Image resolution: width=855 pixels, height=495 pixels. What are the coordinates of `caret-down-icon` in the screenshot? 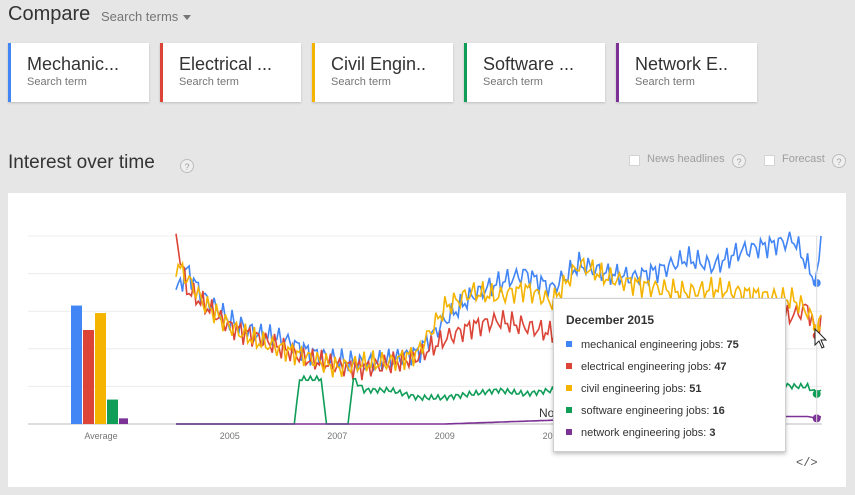 It's located at (187, 18).